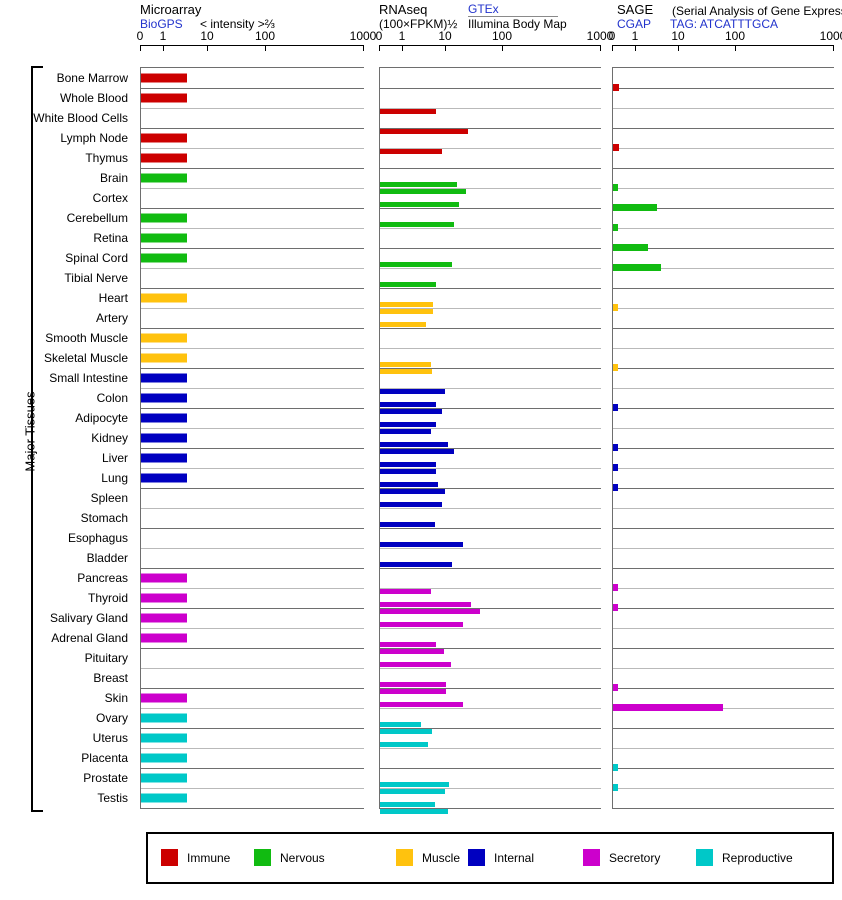 The width and height of the screenshot is (842, 900). What do you see at coordinates (88, 378) in the screenshot?
I see `tissue-label-small-intestine: Small Intestine` at bounding box center [88, 378].